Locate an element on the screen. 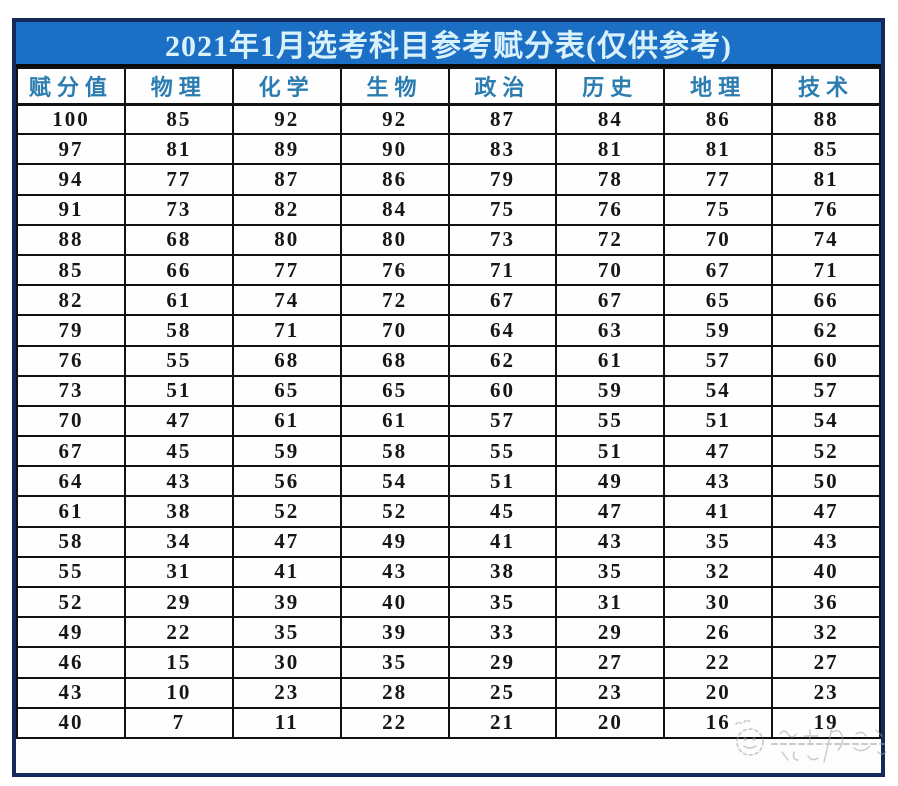  table-row: 91 73 82 84 75 76 75 76 is located at coordinates (448, 209).